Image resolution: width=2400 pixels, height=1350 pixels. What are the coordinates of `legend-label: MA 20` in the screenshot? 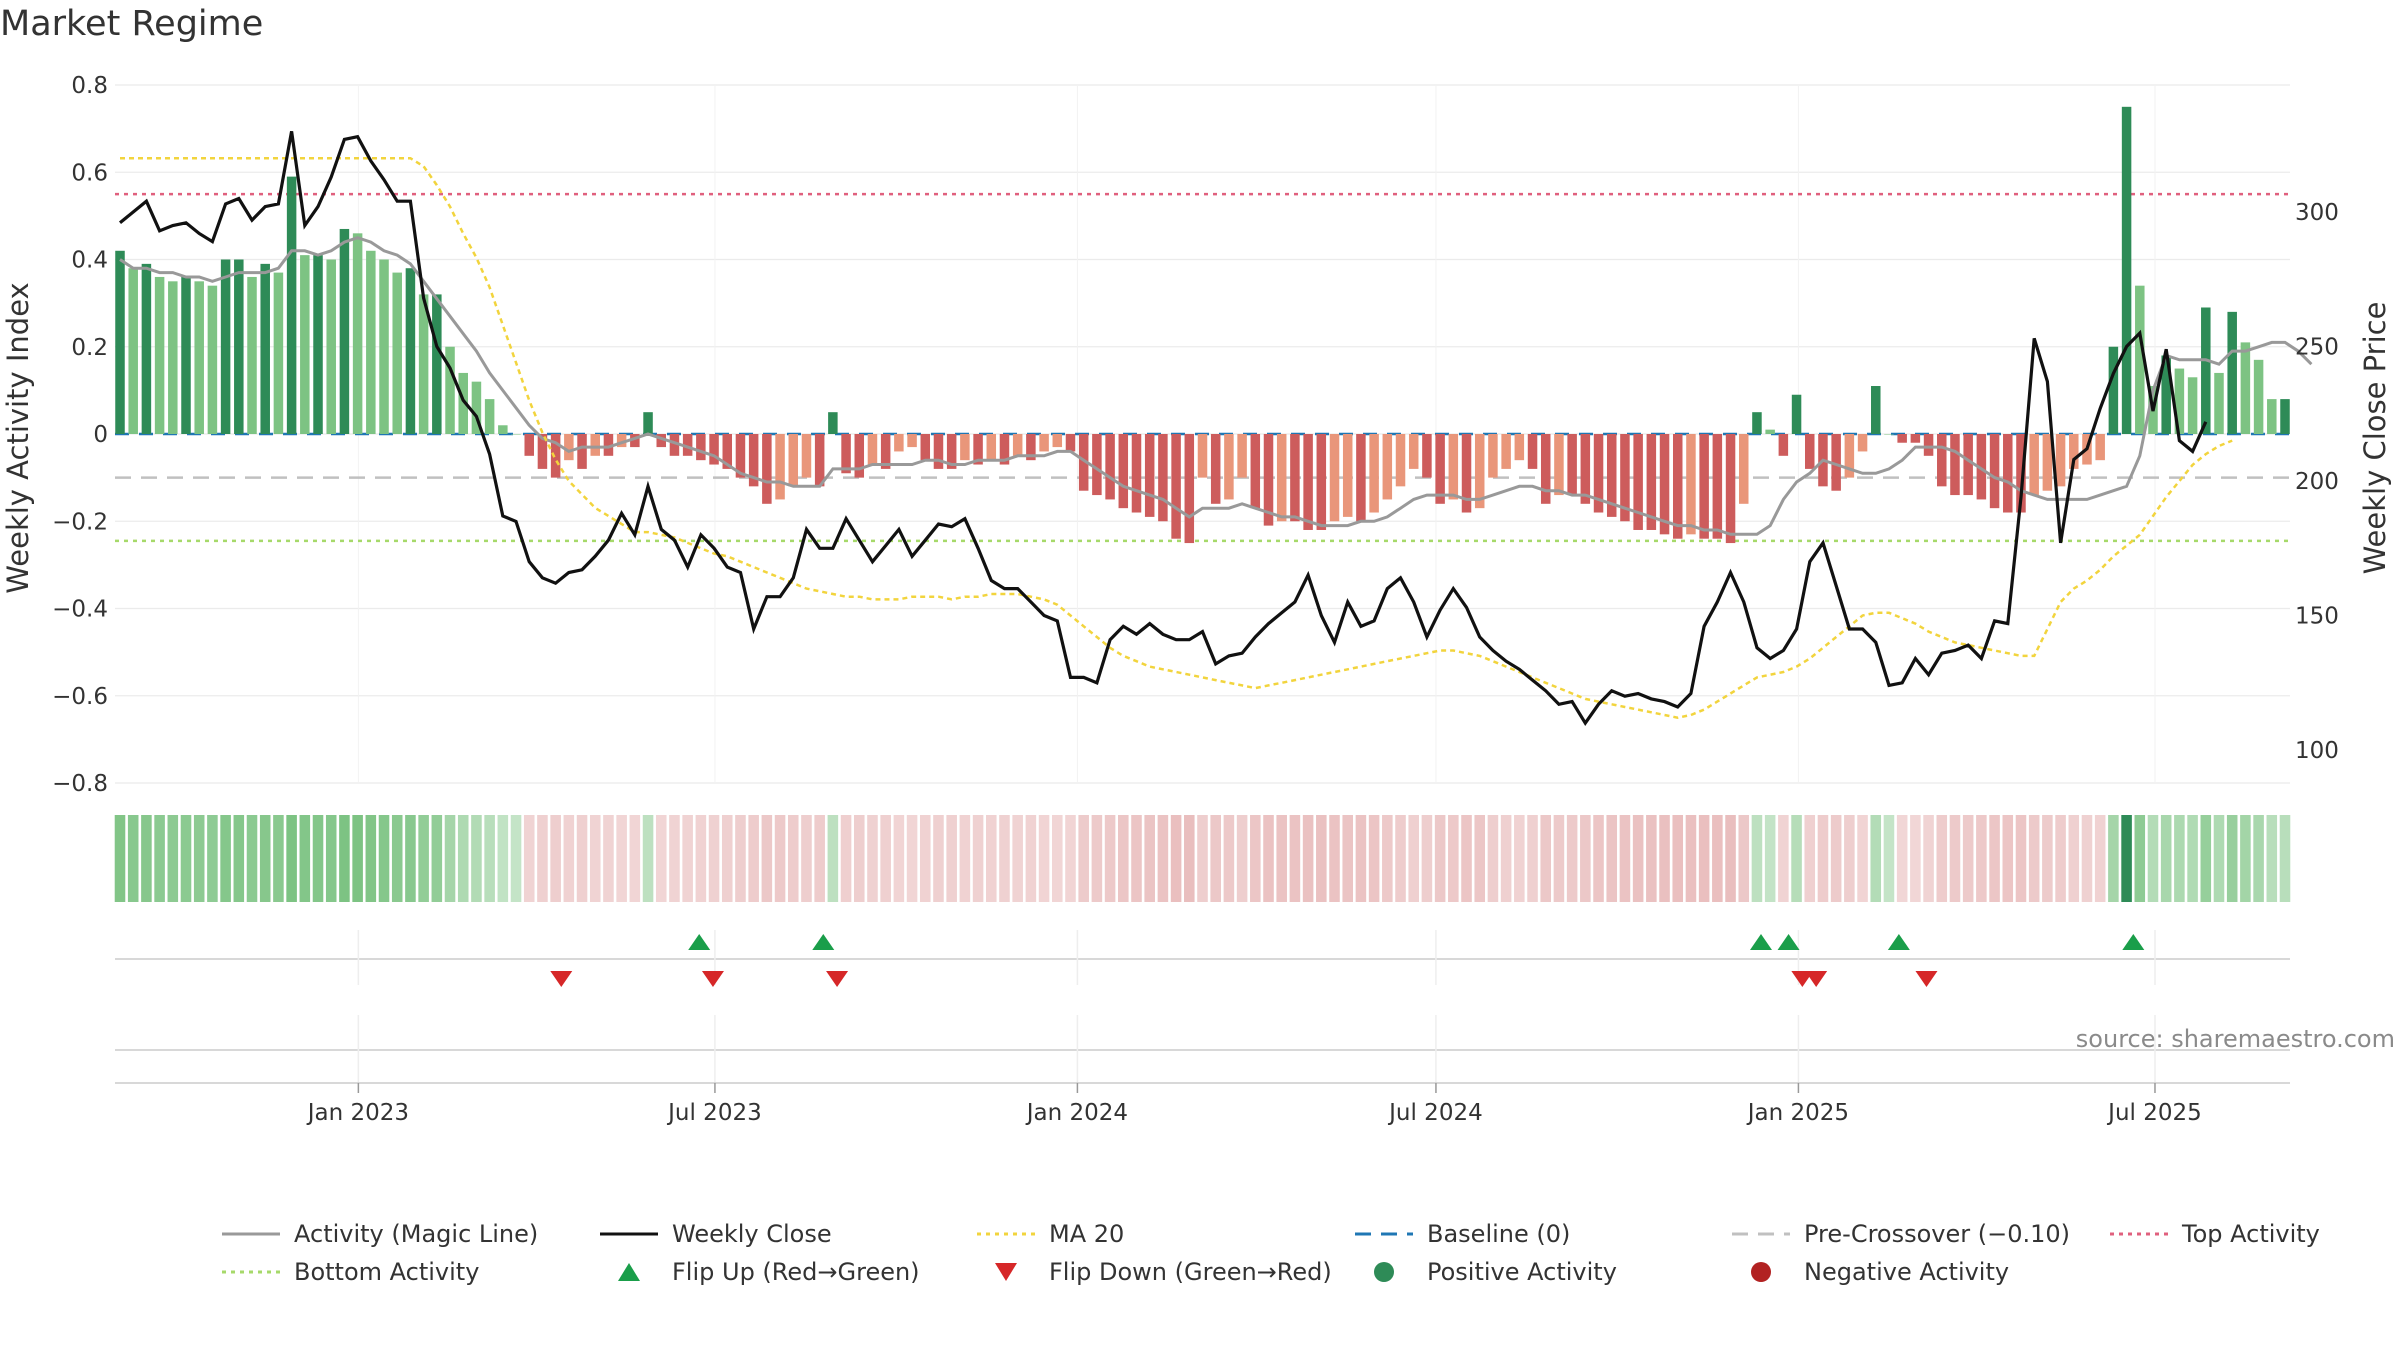 It's located at (1086, 1234).